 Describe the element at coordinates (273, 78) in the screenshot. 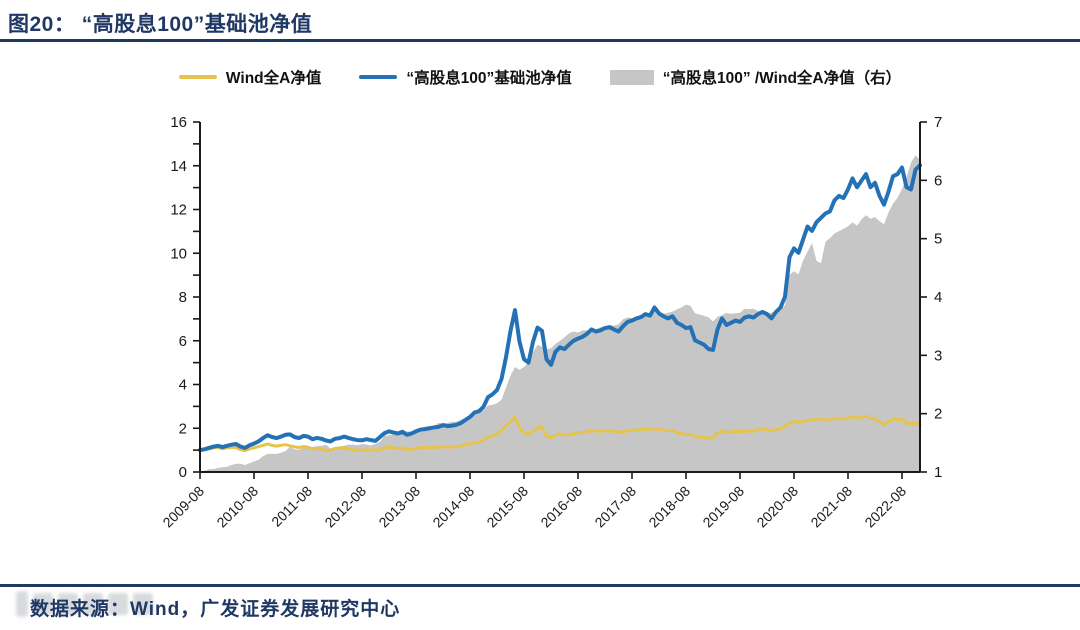

I see `legend-label: Wind全A净值` at that location.